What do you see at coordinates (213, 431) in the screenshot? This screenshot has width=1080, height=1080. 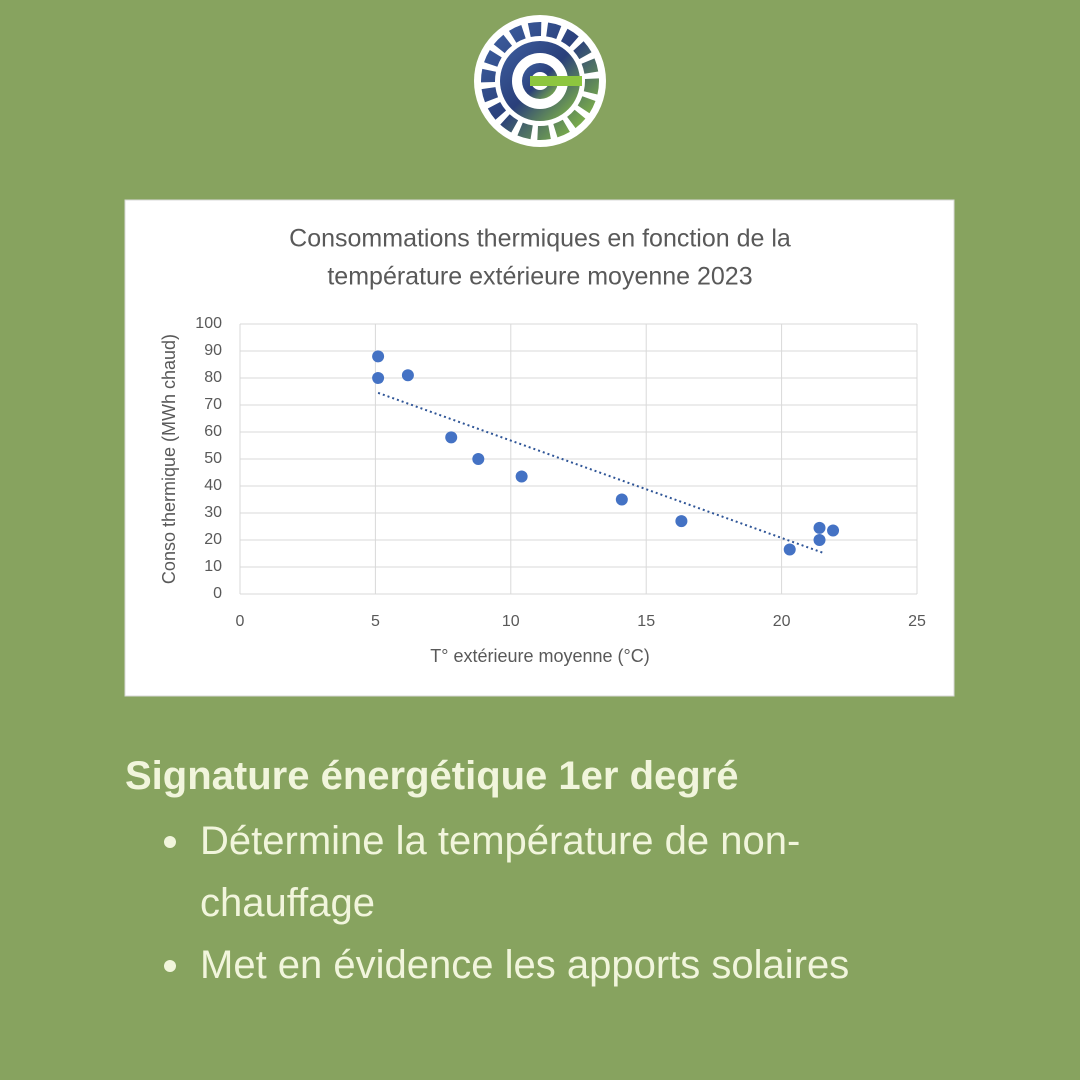 I see `y-tick-label: 60` at bounding box center [213, 431].